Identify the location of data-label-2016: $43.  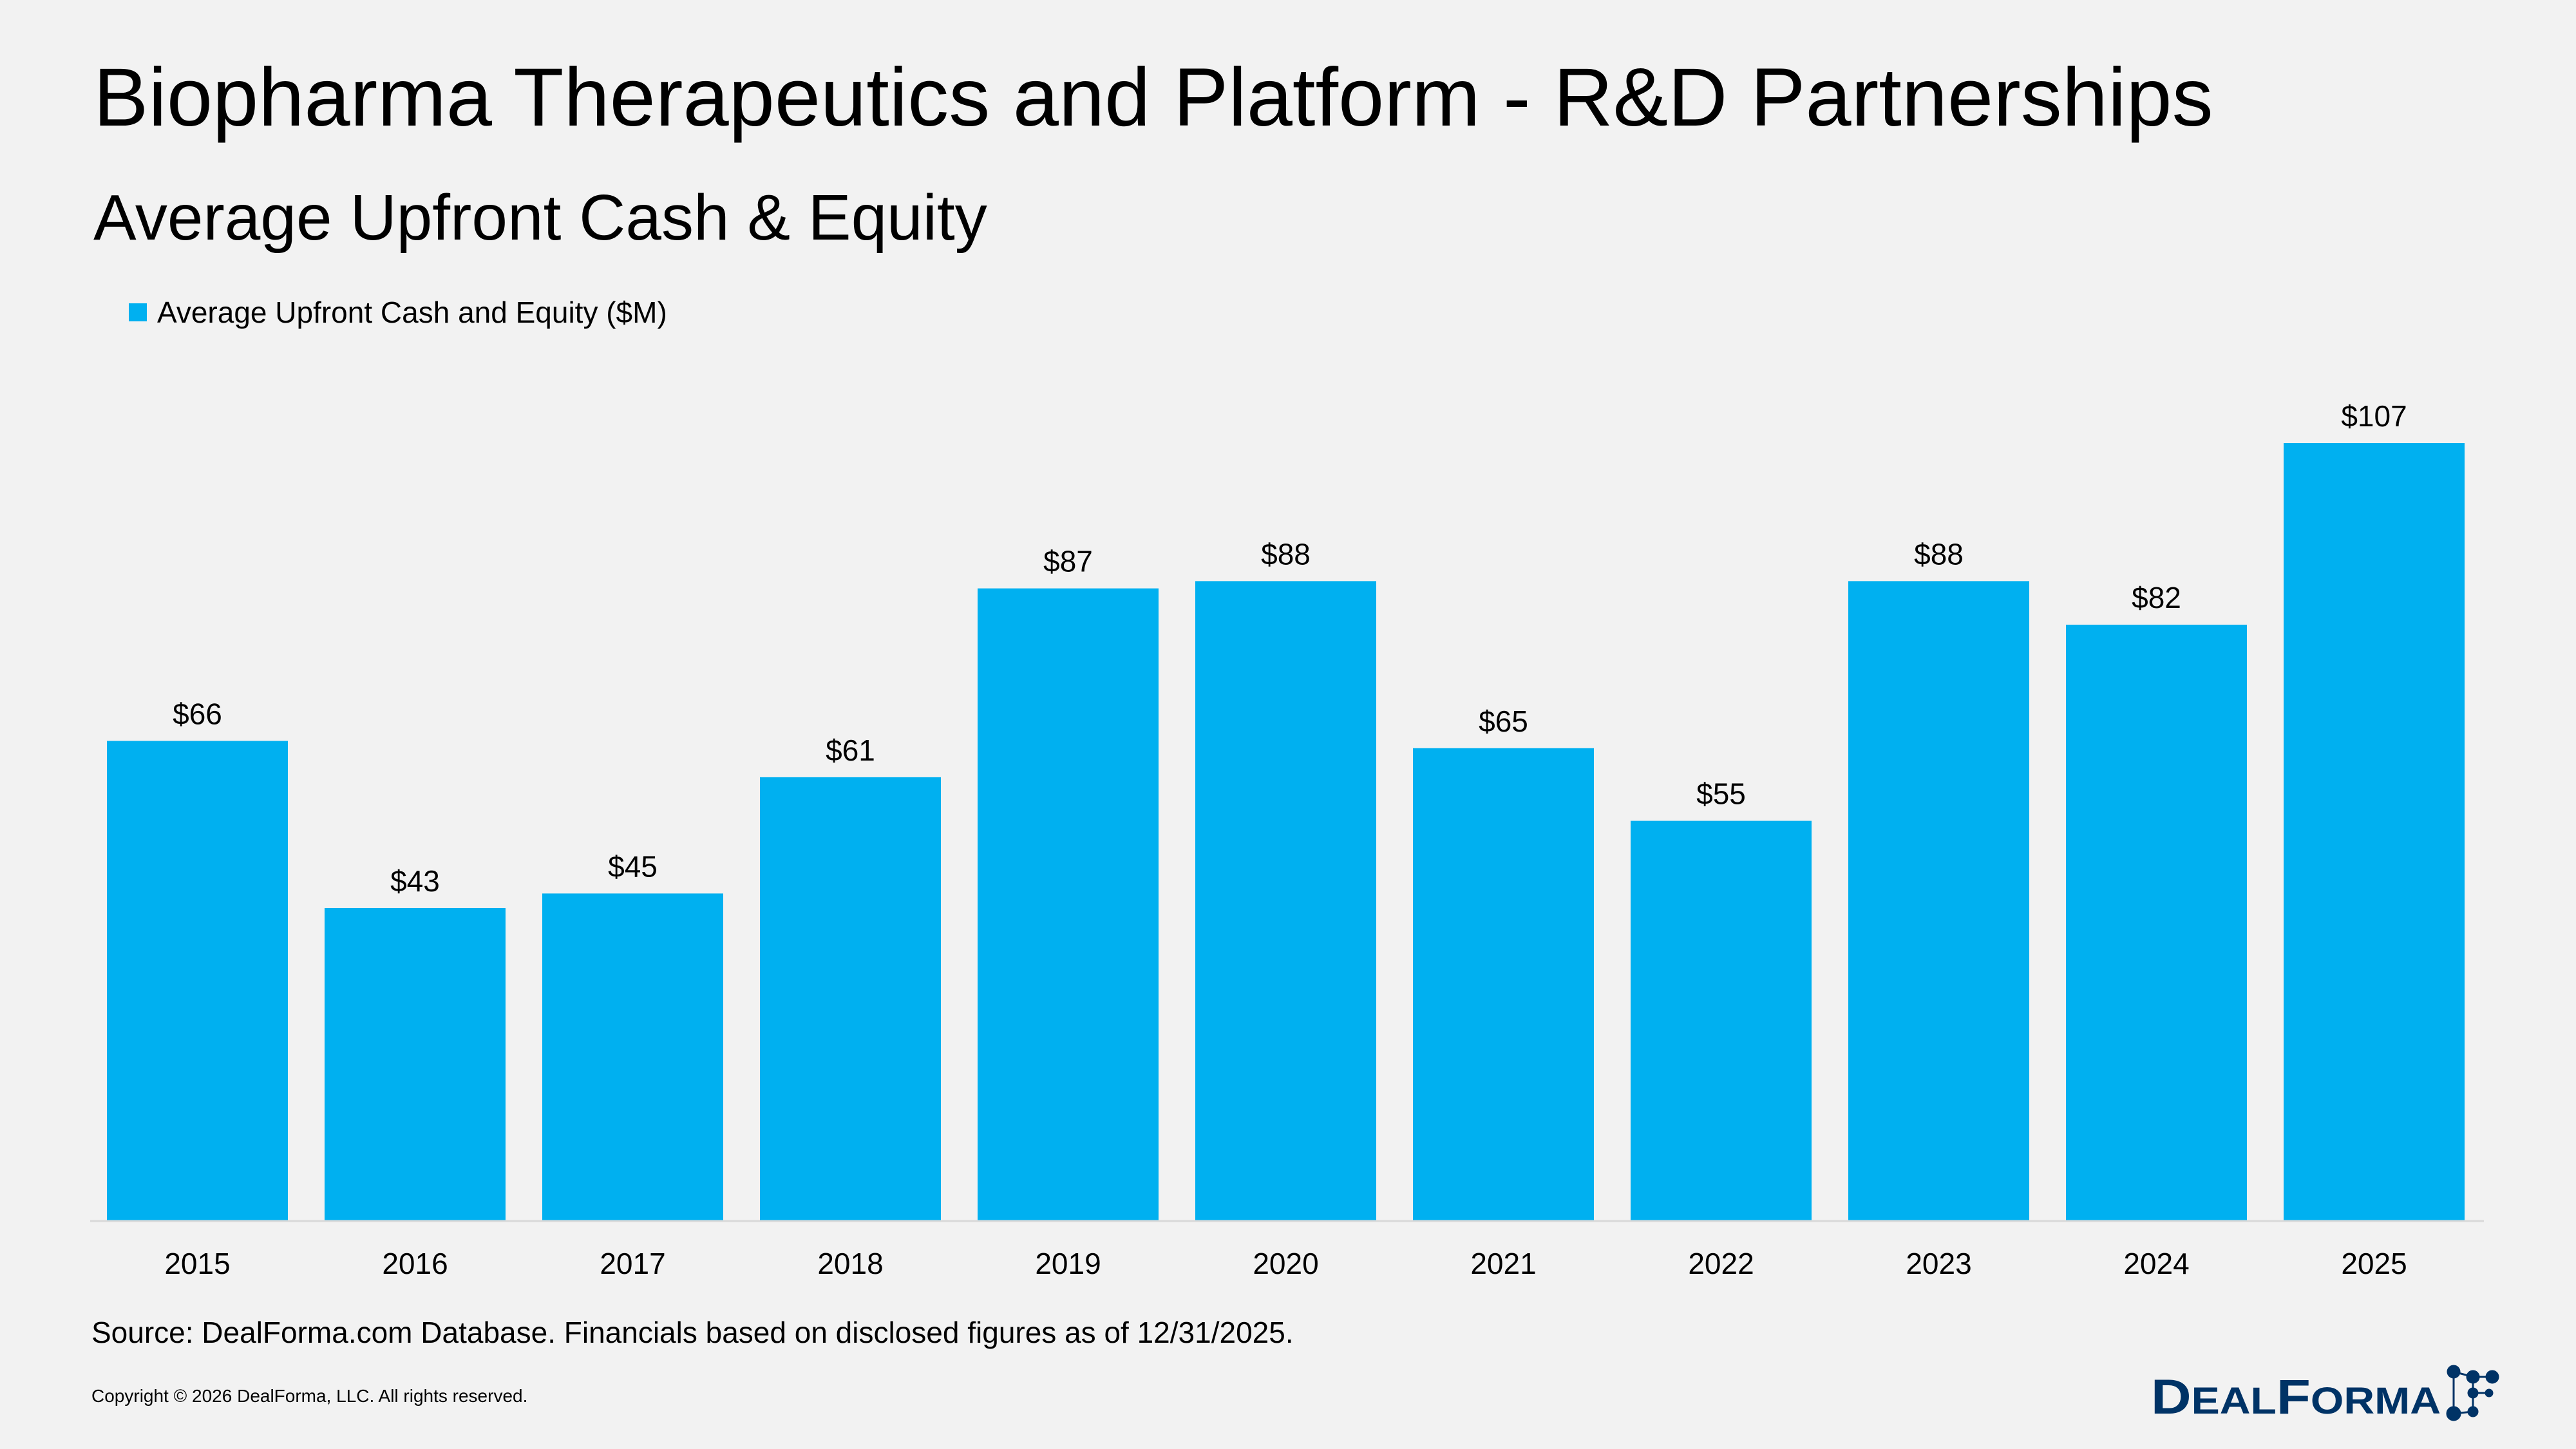
(415, 881).